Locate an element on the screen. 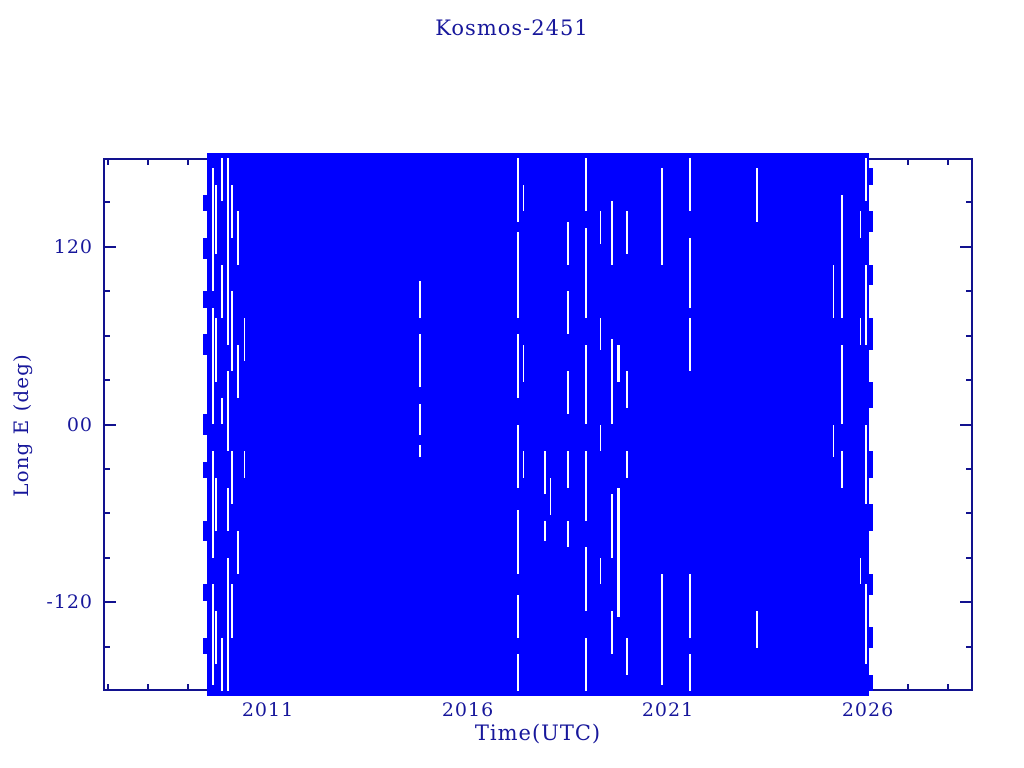 The width and height of the screenshot is (1024, 768). x-tick-label: 2026 is located at coordinates (868, 710).